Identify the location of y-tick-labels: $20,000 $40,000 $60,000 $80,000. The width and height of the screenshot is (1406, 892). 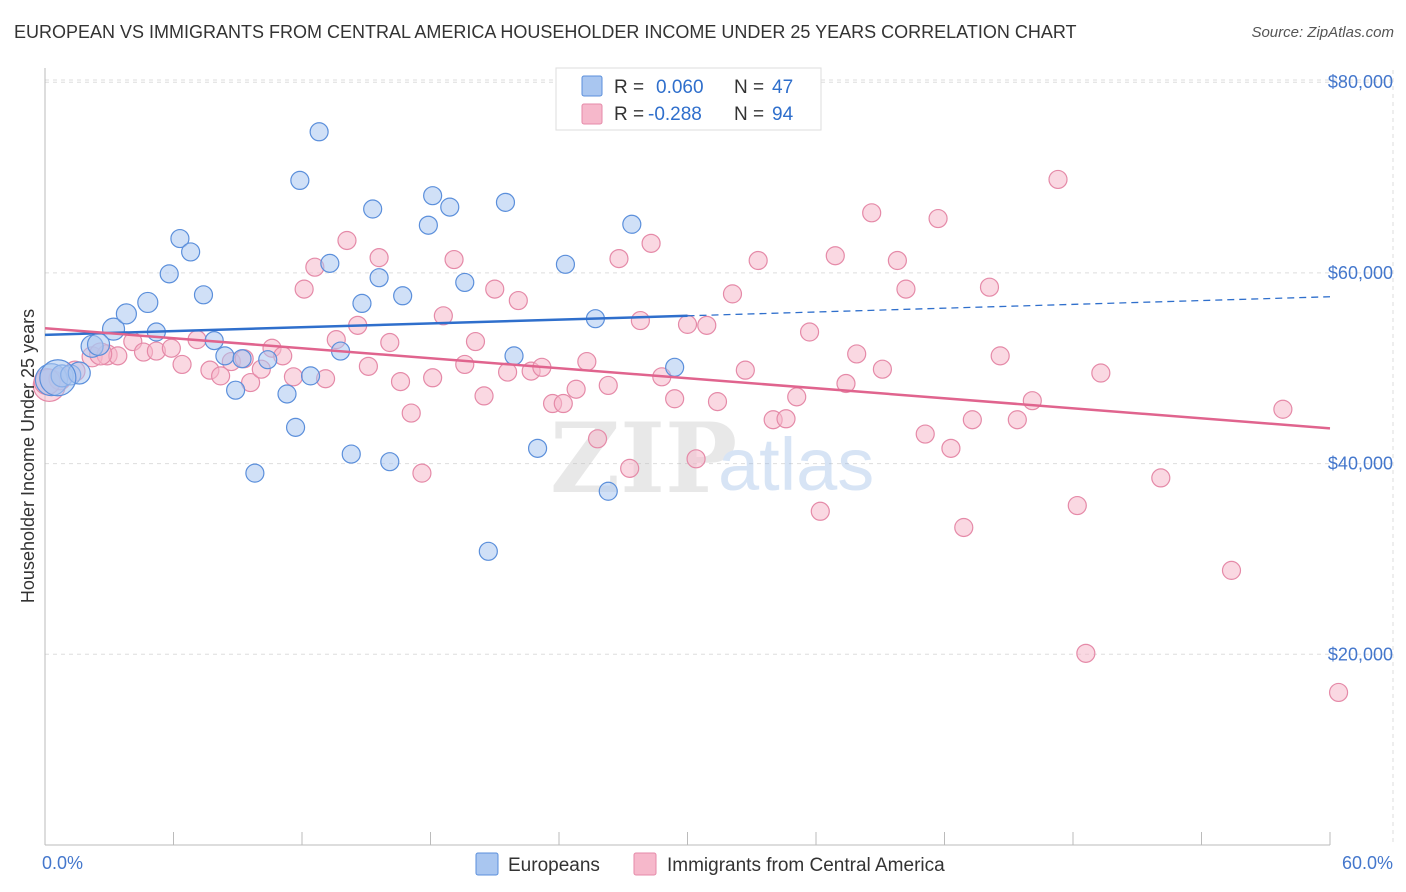
(1360, 368).